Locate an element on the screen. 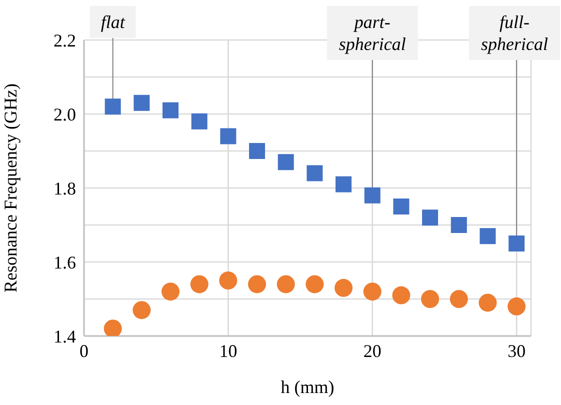 The width and height of the screenshot is (561, 405). y-tick-label: 1.4 is located at coordinates (65, 336).